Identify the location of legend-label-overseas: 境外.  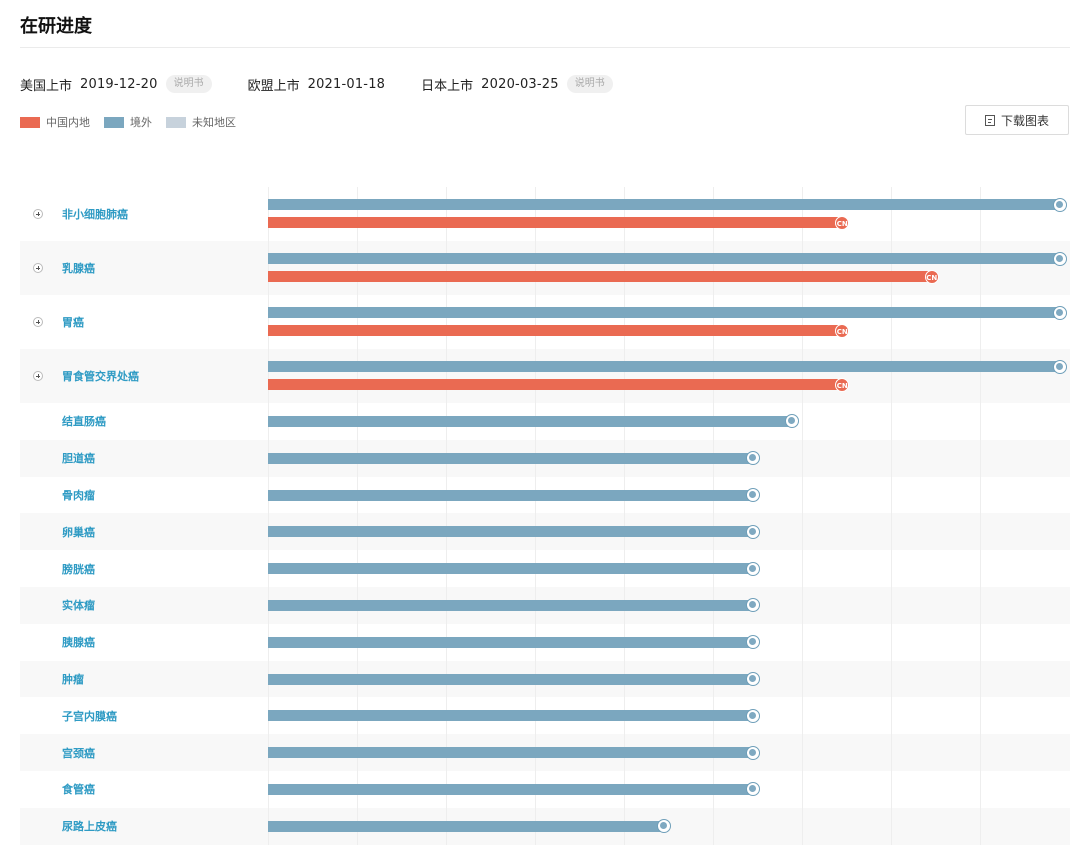
(141, 122).